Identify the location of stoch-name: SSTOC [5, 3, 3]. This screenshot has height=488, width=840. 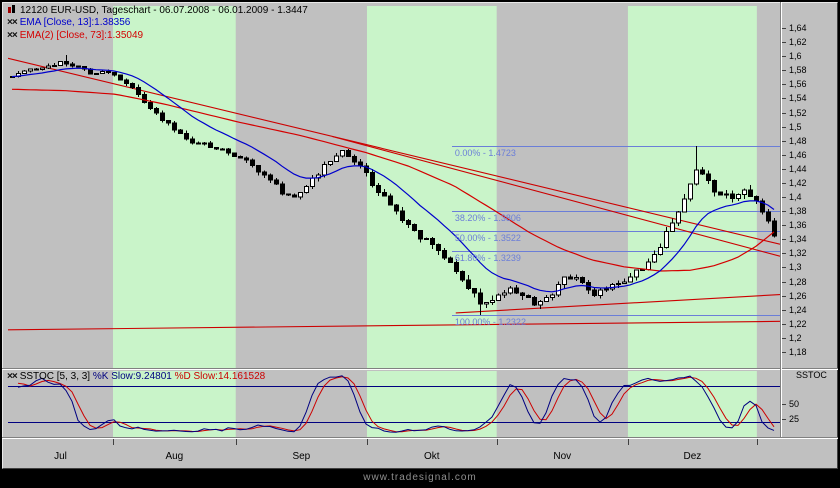
(56, 376).